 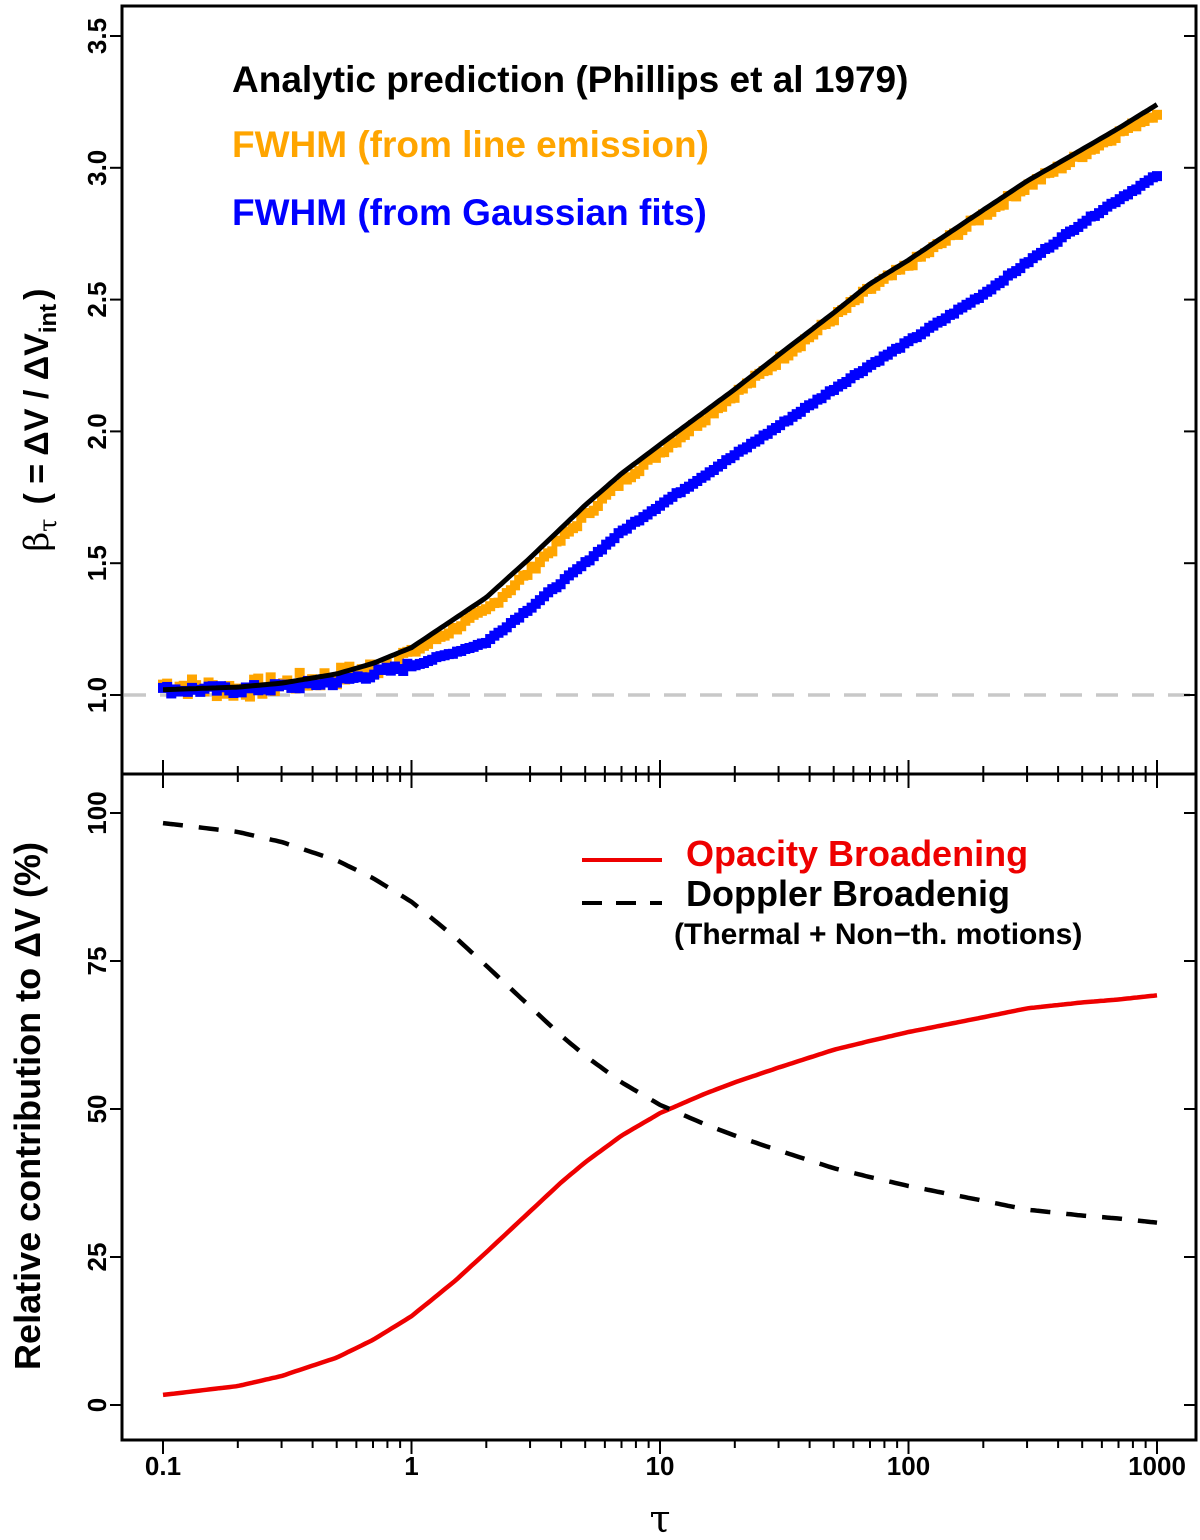 I want to click on x-tick-label: 100, so click(x=908, y=1466).